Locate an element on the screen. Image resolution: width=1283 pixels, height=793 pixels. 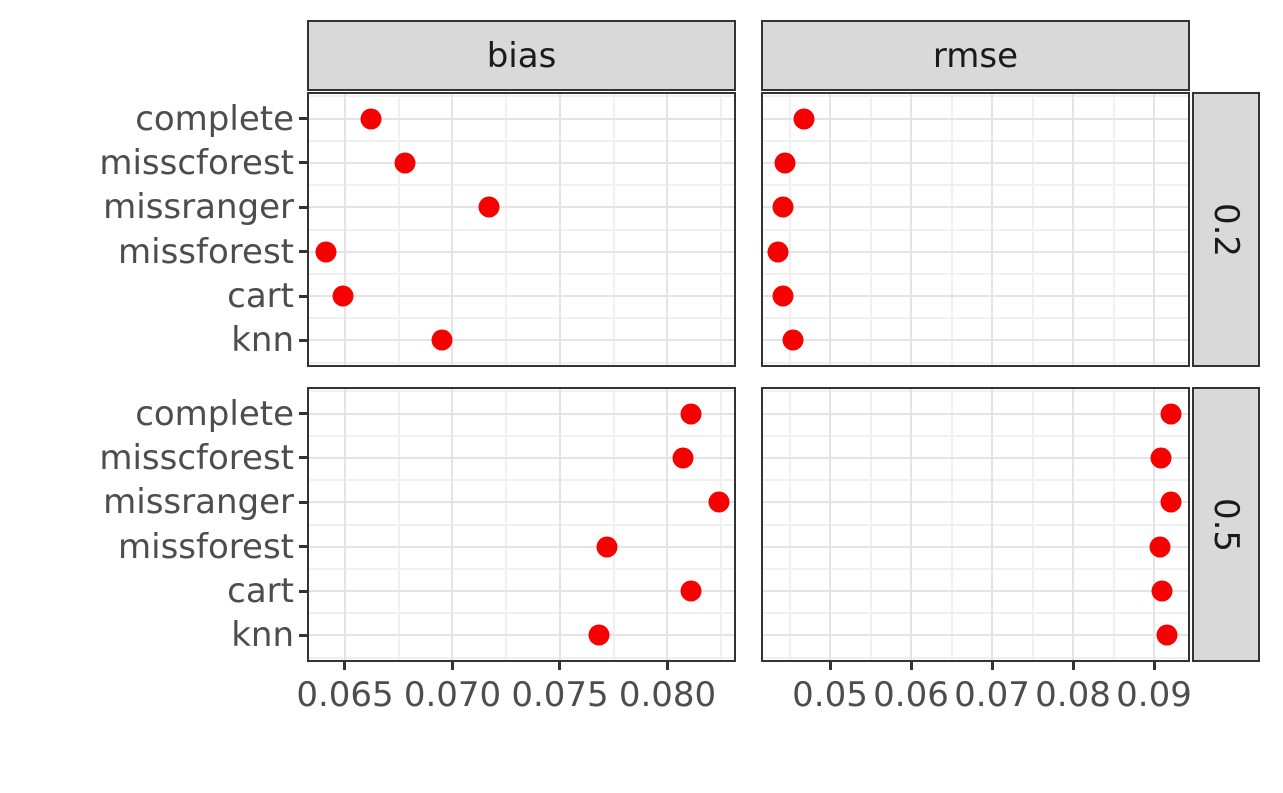
panel-bias-0.5 is located at coordinates (521, 524).